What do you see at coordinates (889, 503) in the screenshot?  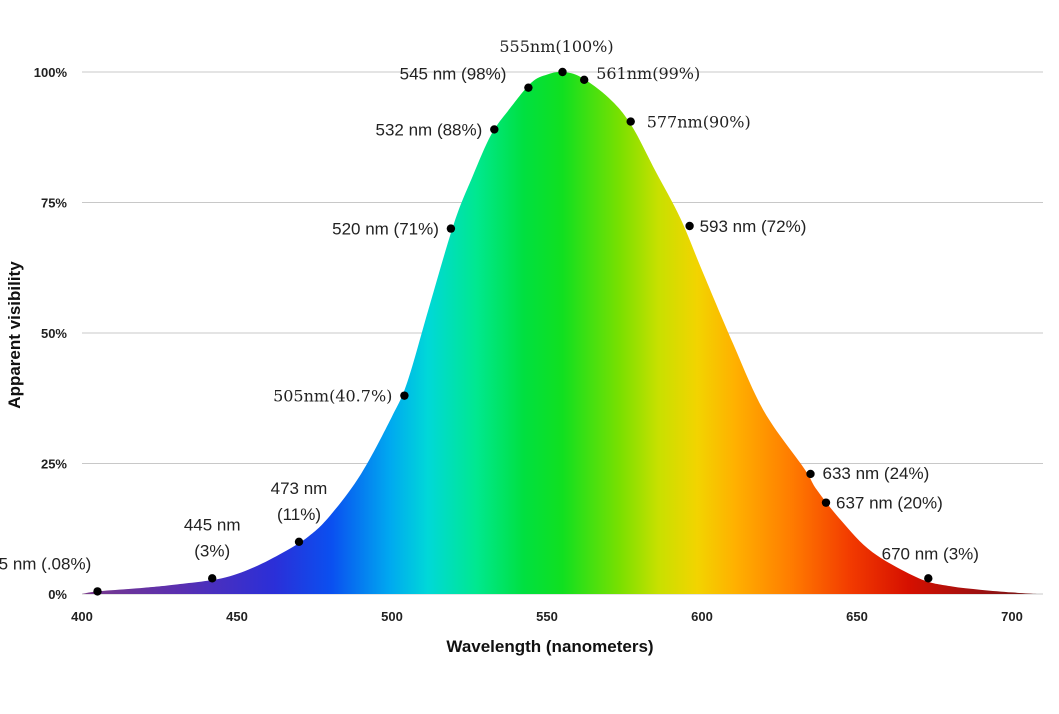 I see `data-label-12: 637 nm (20%)` at bounding box center [889, 503].